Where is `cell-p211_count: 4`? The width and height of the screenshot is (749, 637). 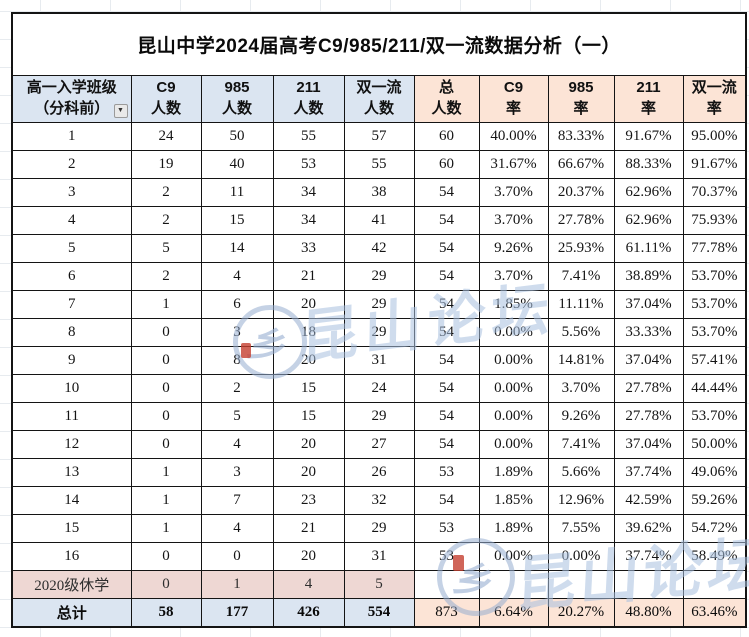
cell-p211_count: 4 is located at coordinates (308, 584).